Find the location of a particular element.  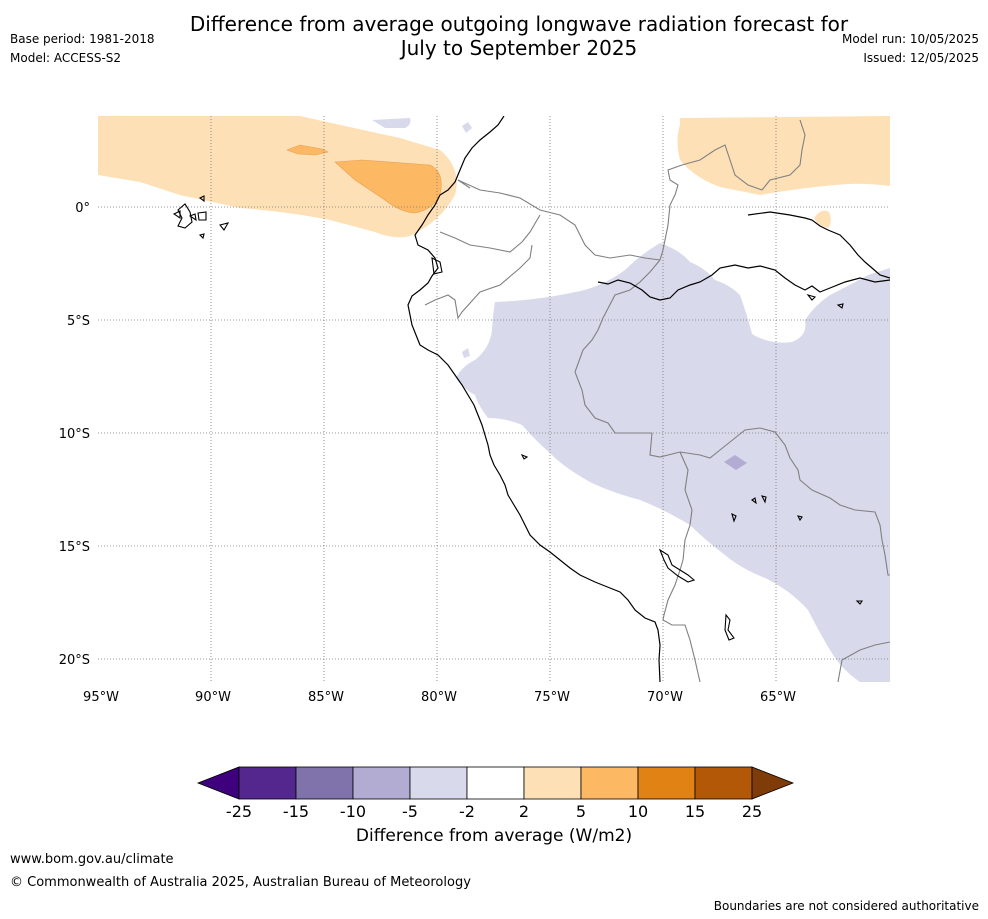

lat-label-20s: 20°S is located at coordinates (74, 660).